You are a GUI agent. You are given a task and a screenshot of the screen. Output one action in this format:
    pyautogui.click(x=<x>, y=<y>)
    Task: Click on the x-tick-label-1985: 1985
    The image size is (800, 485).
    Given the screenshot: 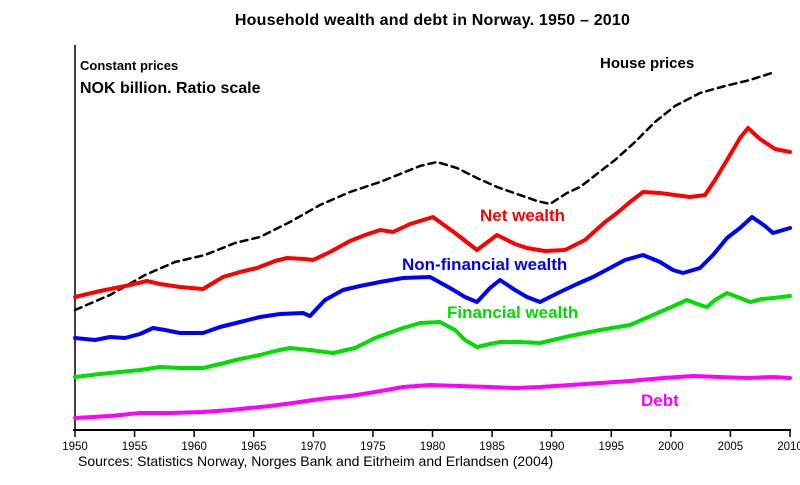 What is the action you would take?
    pyautogui.click(x=492, y=447)
    